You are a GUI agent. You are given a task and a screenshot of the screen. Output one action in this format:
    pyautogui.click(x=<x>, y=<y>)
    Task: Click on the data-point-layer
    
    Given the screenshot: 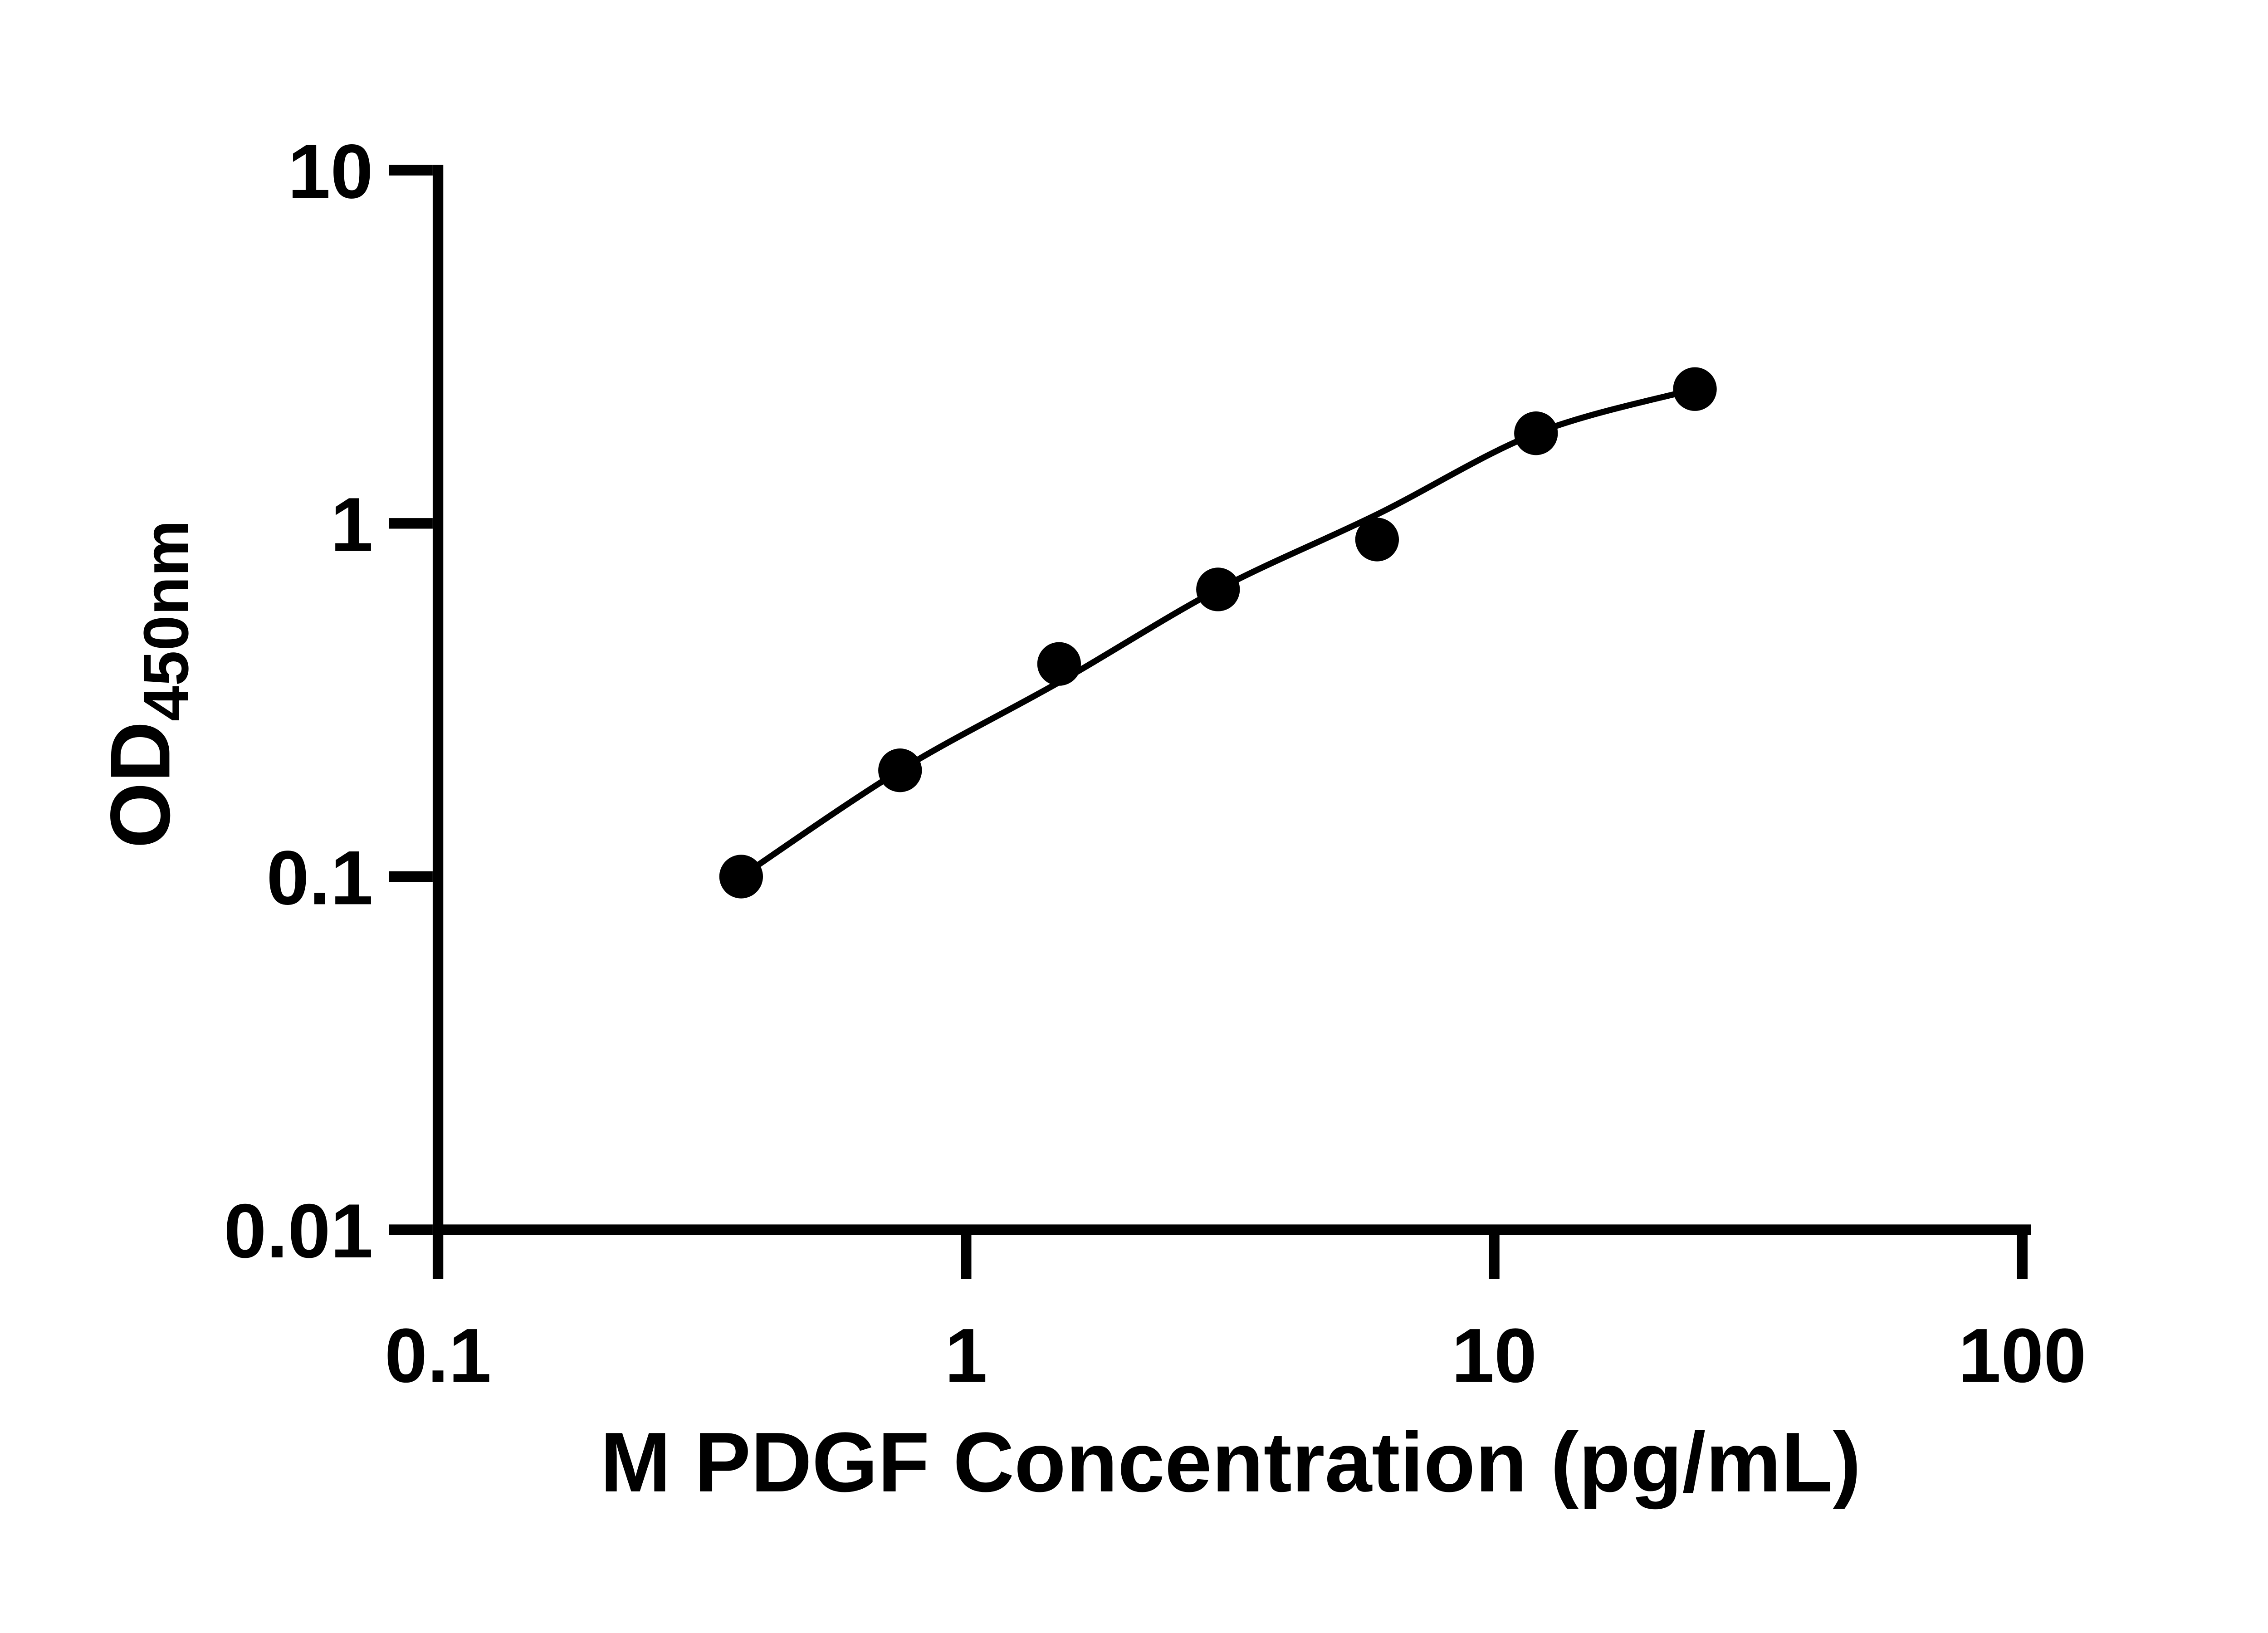 What is the action you would take?
    pyautogui.click(x=1218, y=633)
    